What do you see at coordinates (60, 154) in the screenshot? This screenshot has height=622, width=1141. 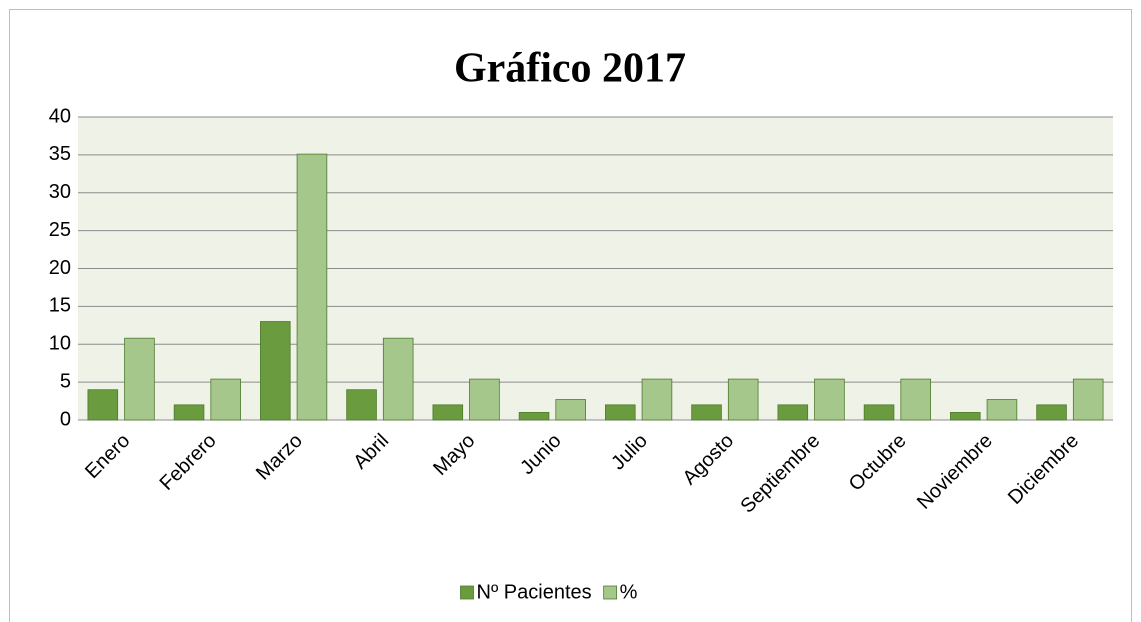 I see `y-tick-label: 35` at bounding box center [60, 154].